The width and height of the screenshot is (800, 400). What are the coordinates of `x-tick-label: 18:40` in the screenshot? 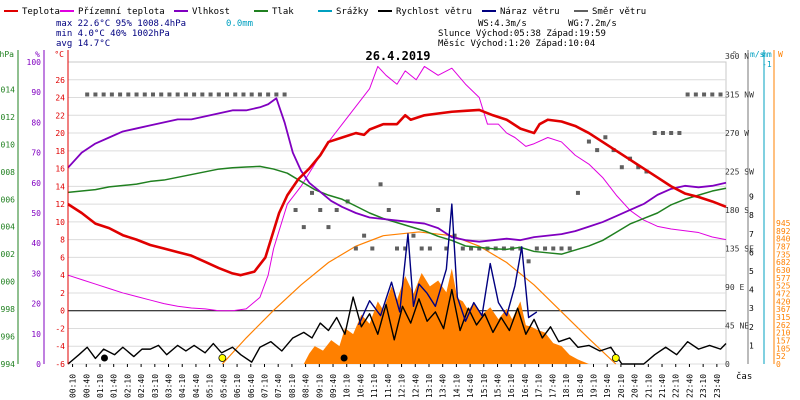 It's located at (580, 386).